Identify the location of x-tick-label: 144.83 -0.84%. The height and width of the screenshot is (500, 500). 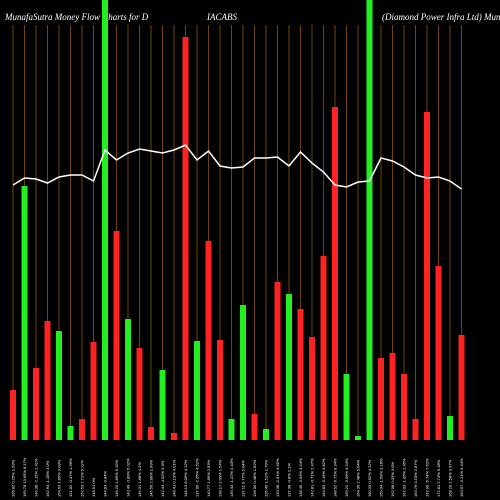
(105, 484).